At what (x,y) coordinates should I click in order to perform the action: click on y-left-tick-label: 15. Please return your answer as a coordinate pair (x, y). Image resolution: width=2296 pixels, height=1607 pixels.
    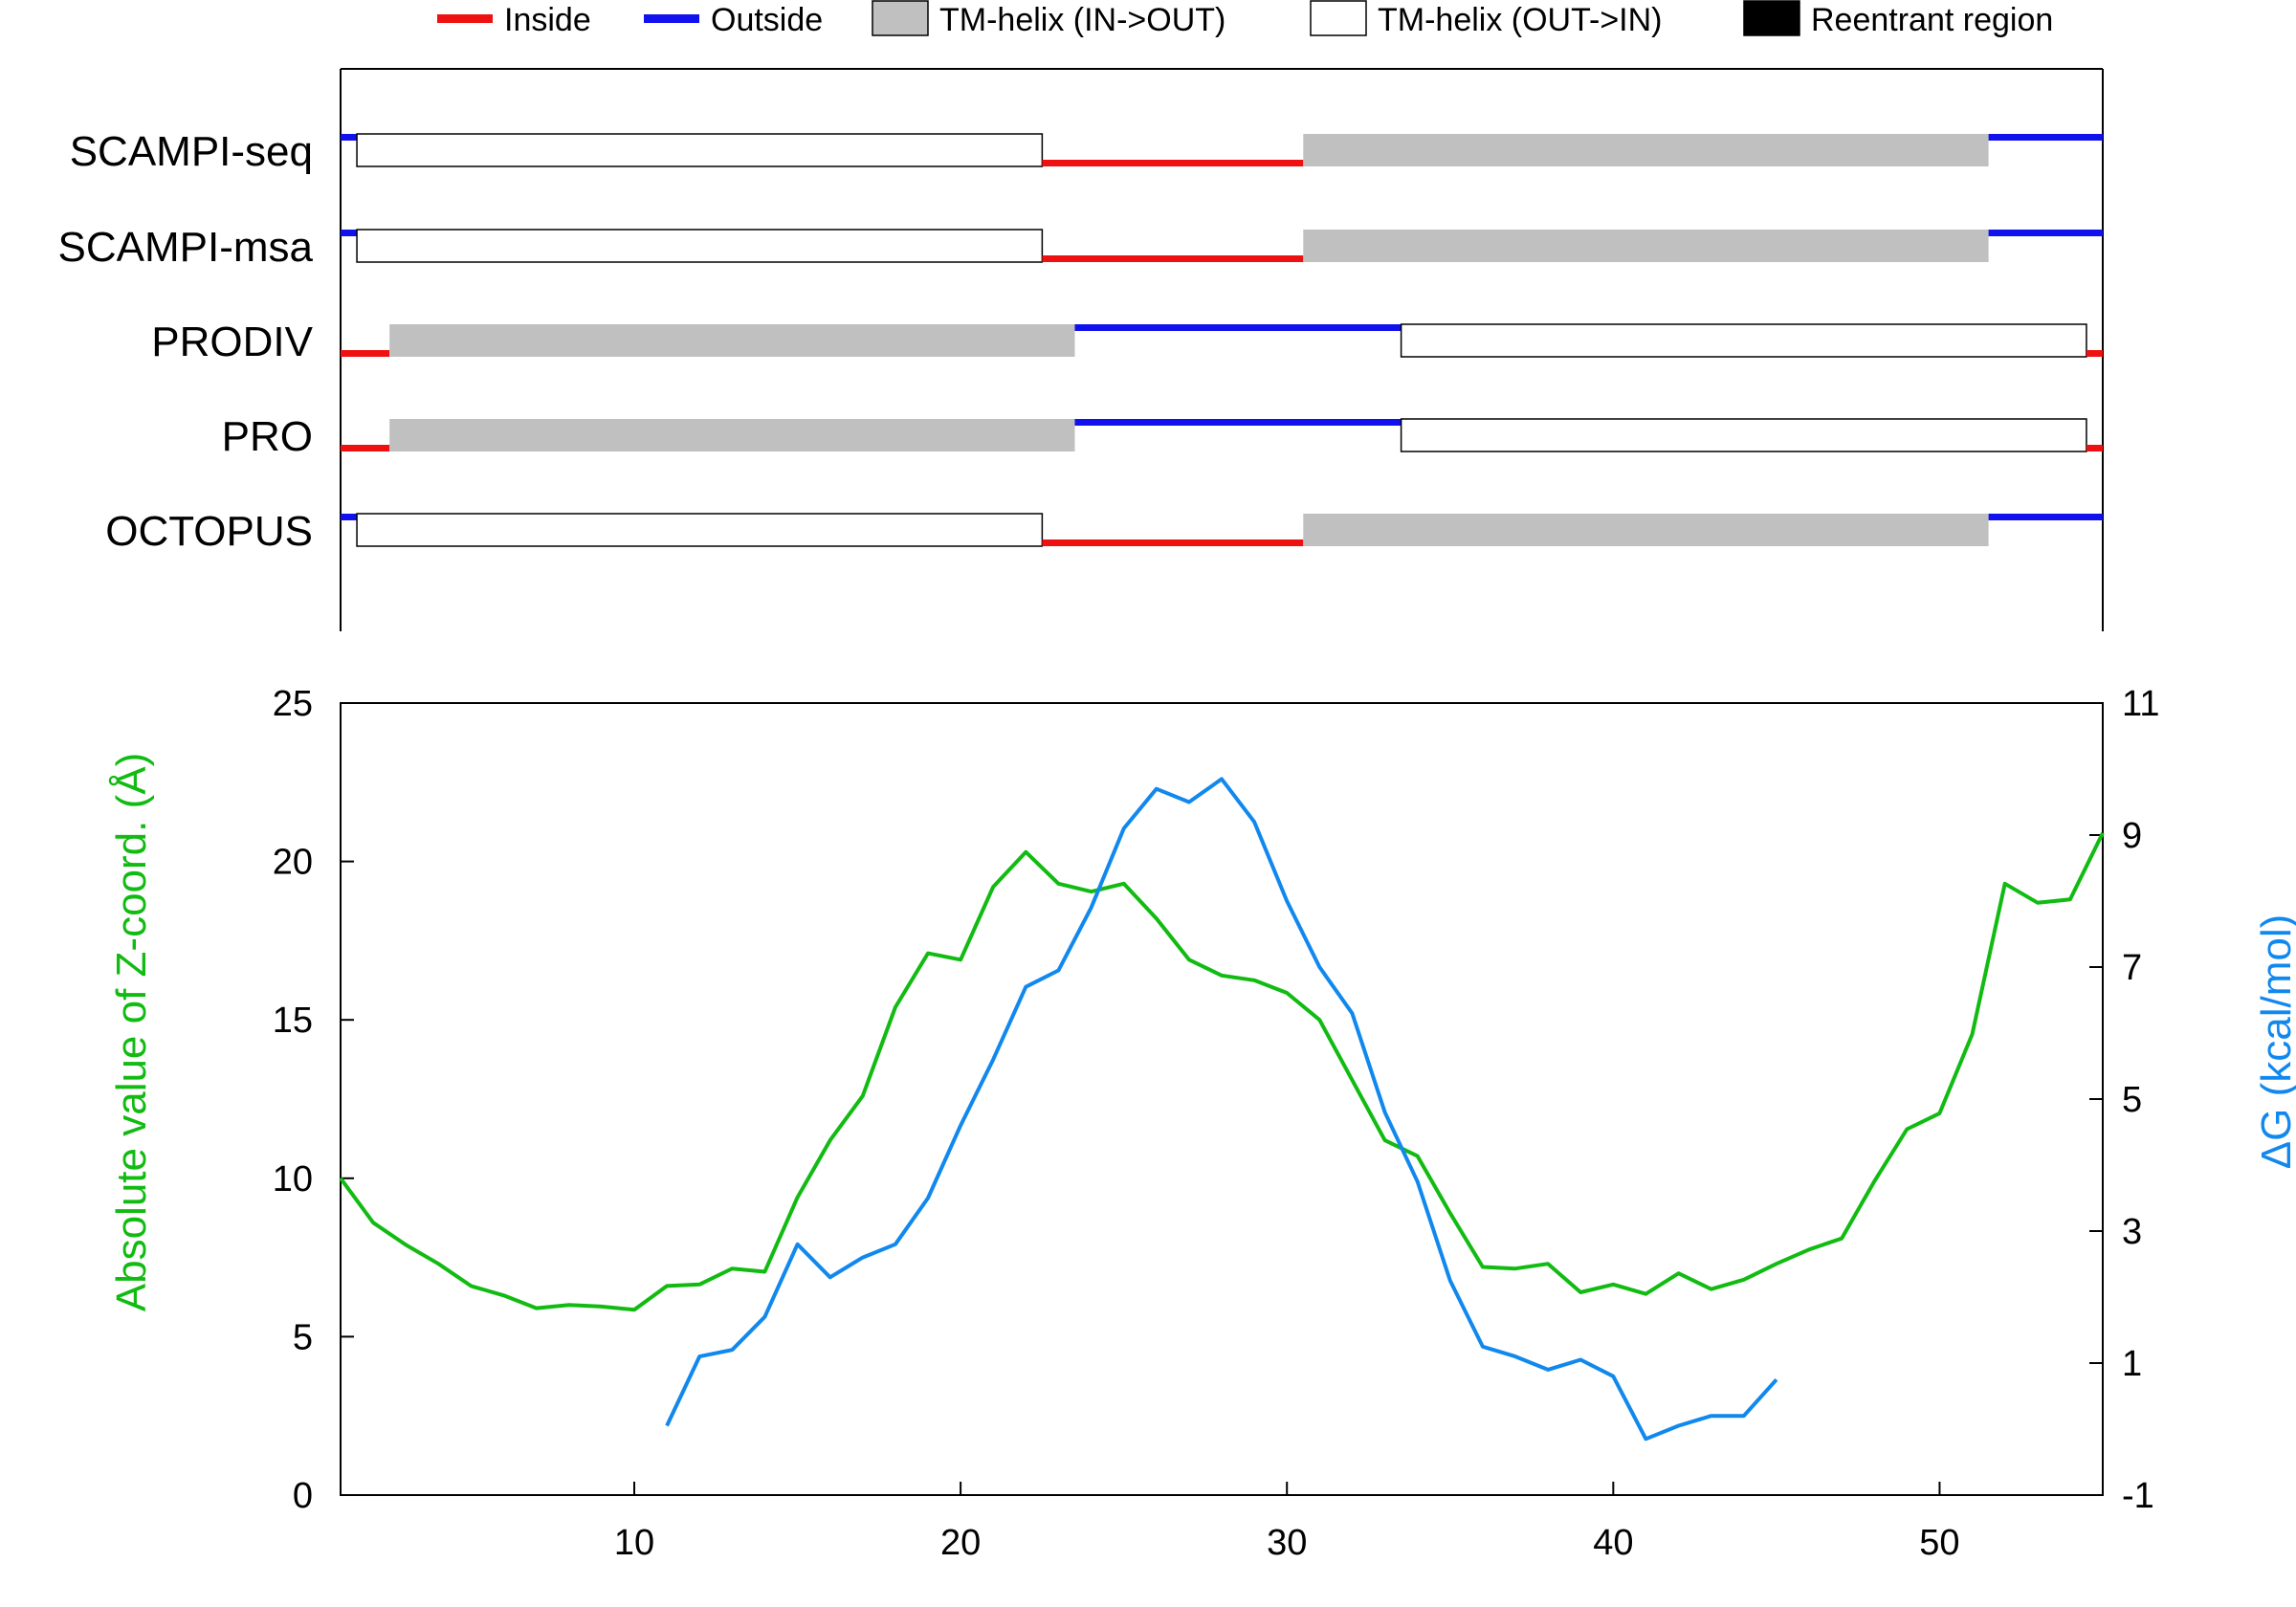
    Looking at the image, I should click on (293, 1021).